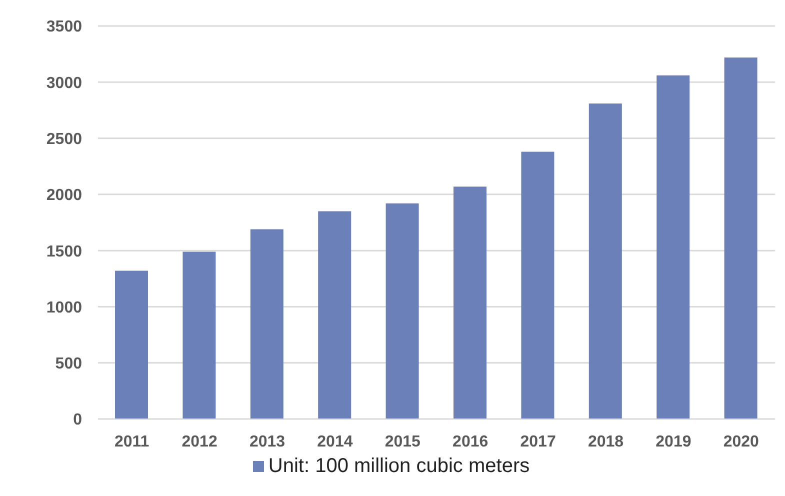 The height and width of the screenshot is (496, 785). Describe the element at coordinates (132, 441) in the screenshot. I see `x-tick-label: 2011` at that location.